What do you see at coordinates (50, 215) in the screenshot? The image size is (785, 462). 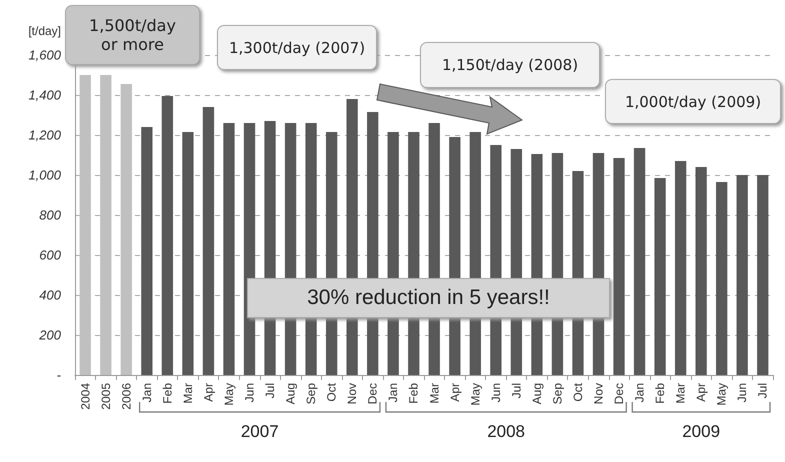 I see `y-tick-label: 800` at bounding box center [50, 215].